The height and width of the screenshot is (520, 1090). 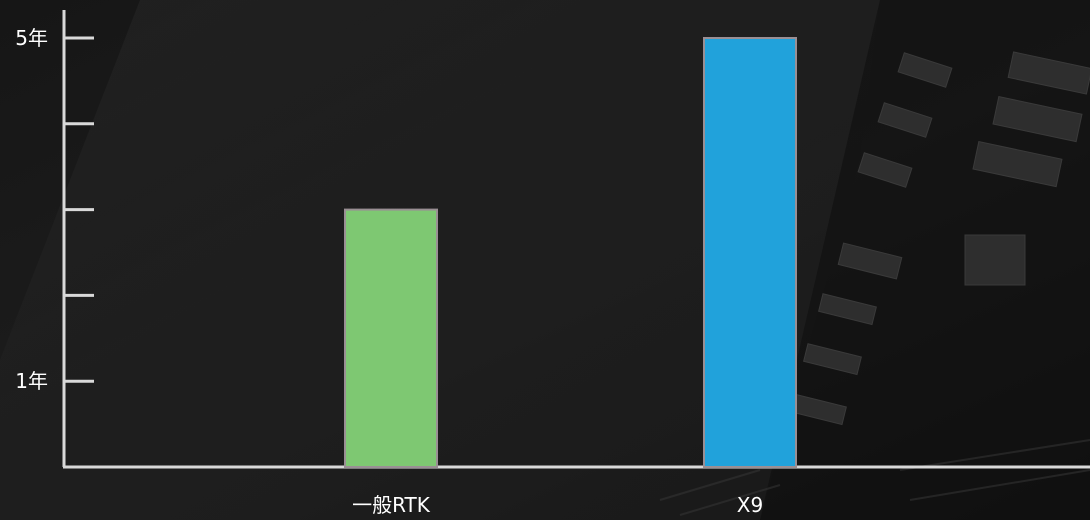 What do you see at coordinates (31, 381) in the screenshot?
I see `y-tick-label-1: 1年` at bounding box center [31, 381].